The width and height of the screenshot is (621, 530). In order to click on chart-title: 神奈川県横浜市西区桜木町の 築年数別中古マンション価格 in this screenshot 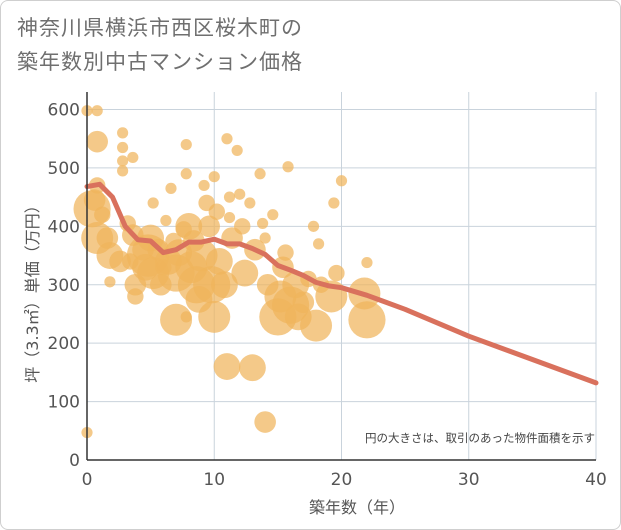, I will do `click(297, 45)`.